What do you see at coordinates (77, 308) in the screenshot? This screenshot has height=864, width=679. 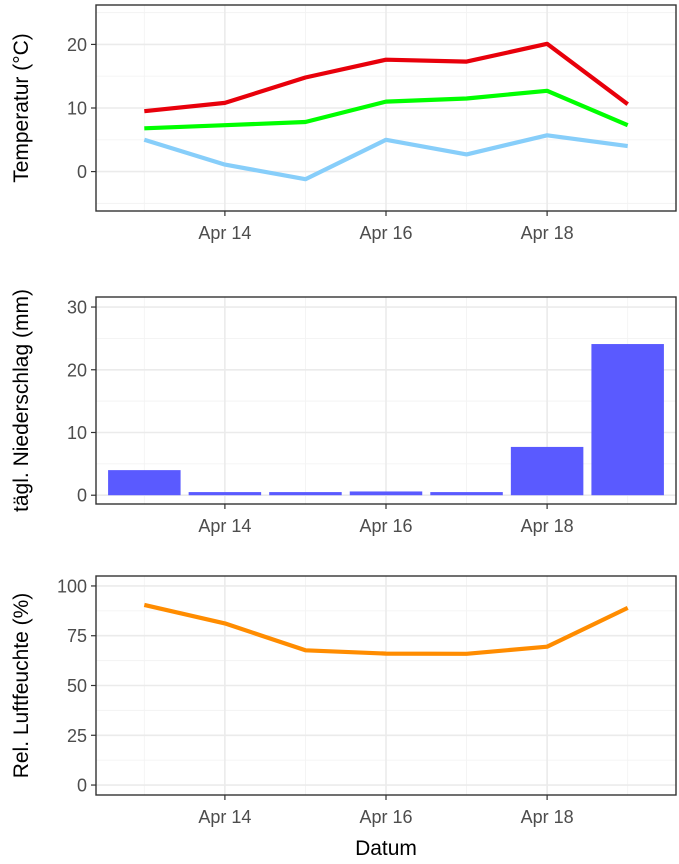 I see `y-tick-label: 30` at bounding box center [77, 308].